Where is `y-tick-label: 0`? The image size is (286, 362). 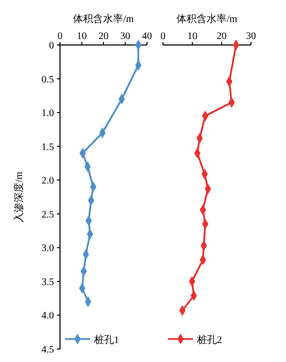
y-tick-label: 0 is located at coordinates (51, 46).